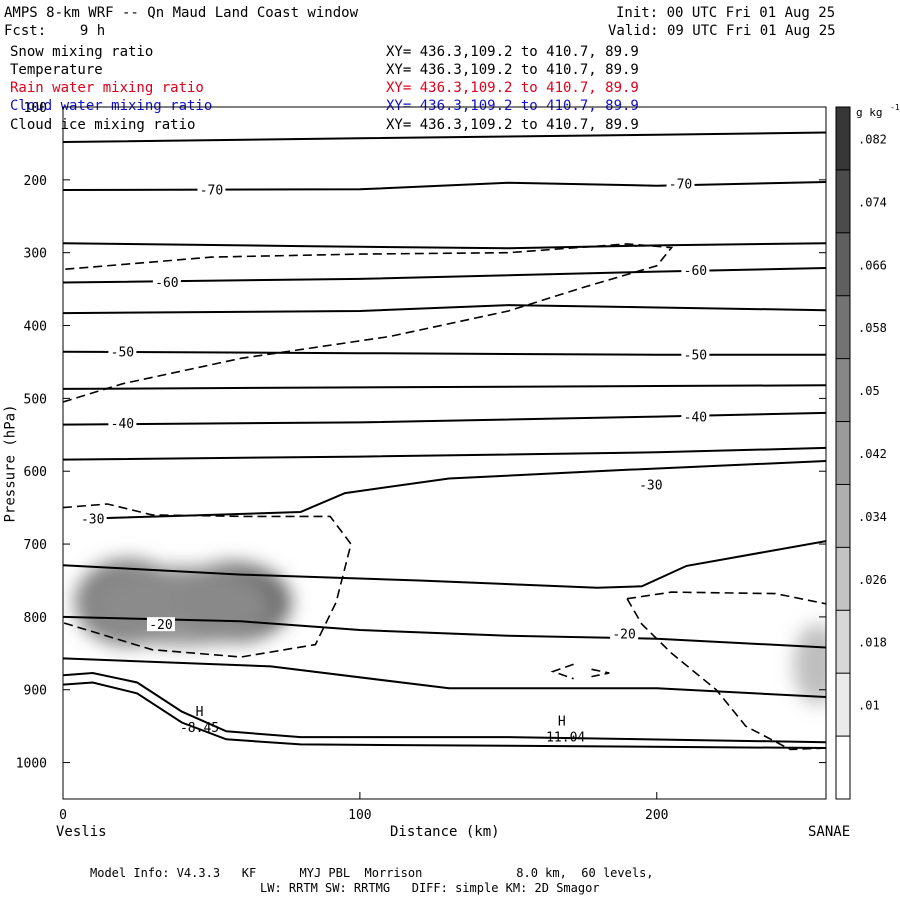  Describe the element at coordinates (35, 108) in the screenshot. I see `y-tick-label: 100` at that location.